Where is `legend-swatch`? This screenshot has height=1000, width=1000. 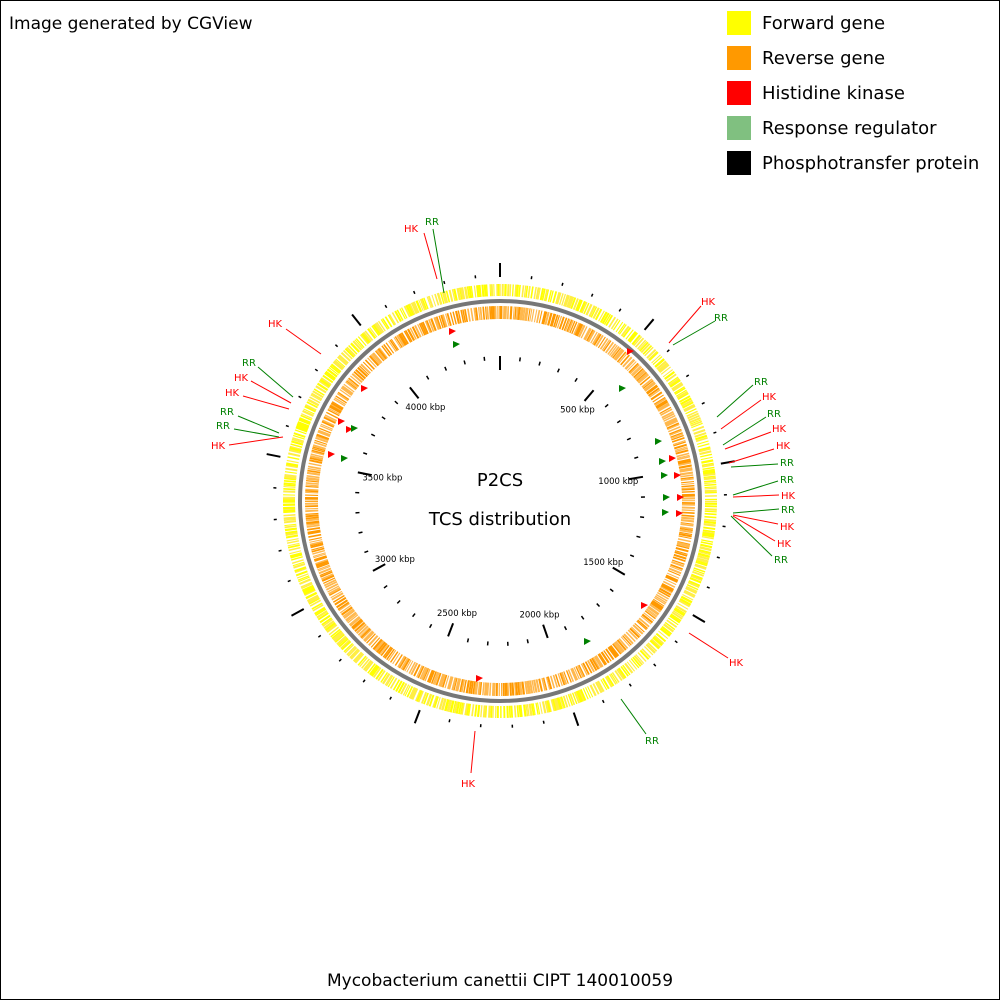 legend-swatch is located at coordinates (739, 128).